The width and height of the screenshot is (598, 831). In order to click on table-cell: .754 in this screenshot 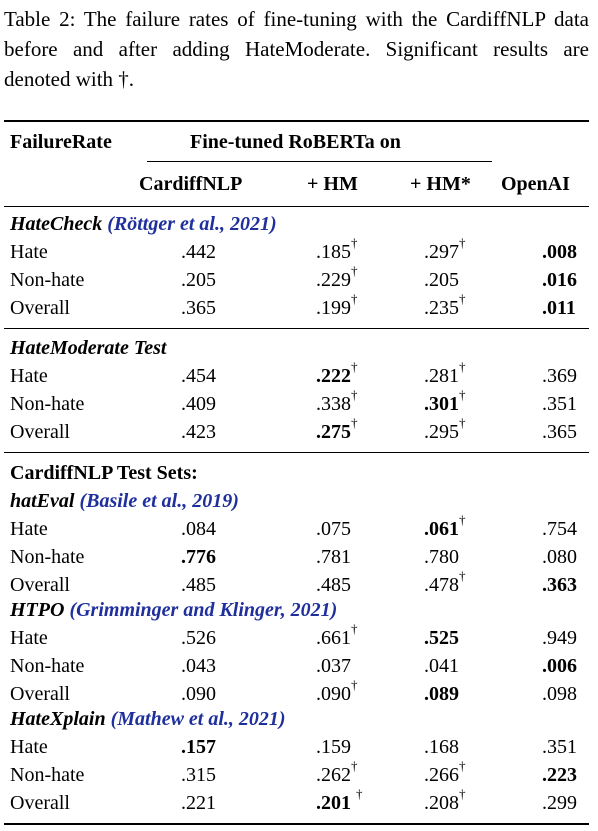, I will do `click(559, 529)`.